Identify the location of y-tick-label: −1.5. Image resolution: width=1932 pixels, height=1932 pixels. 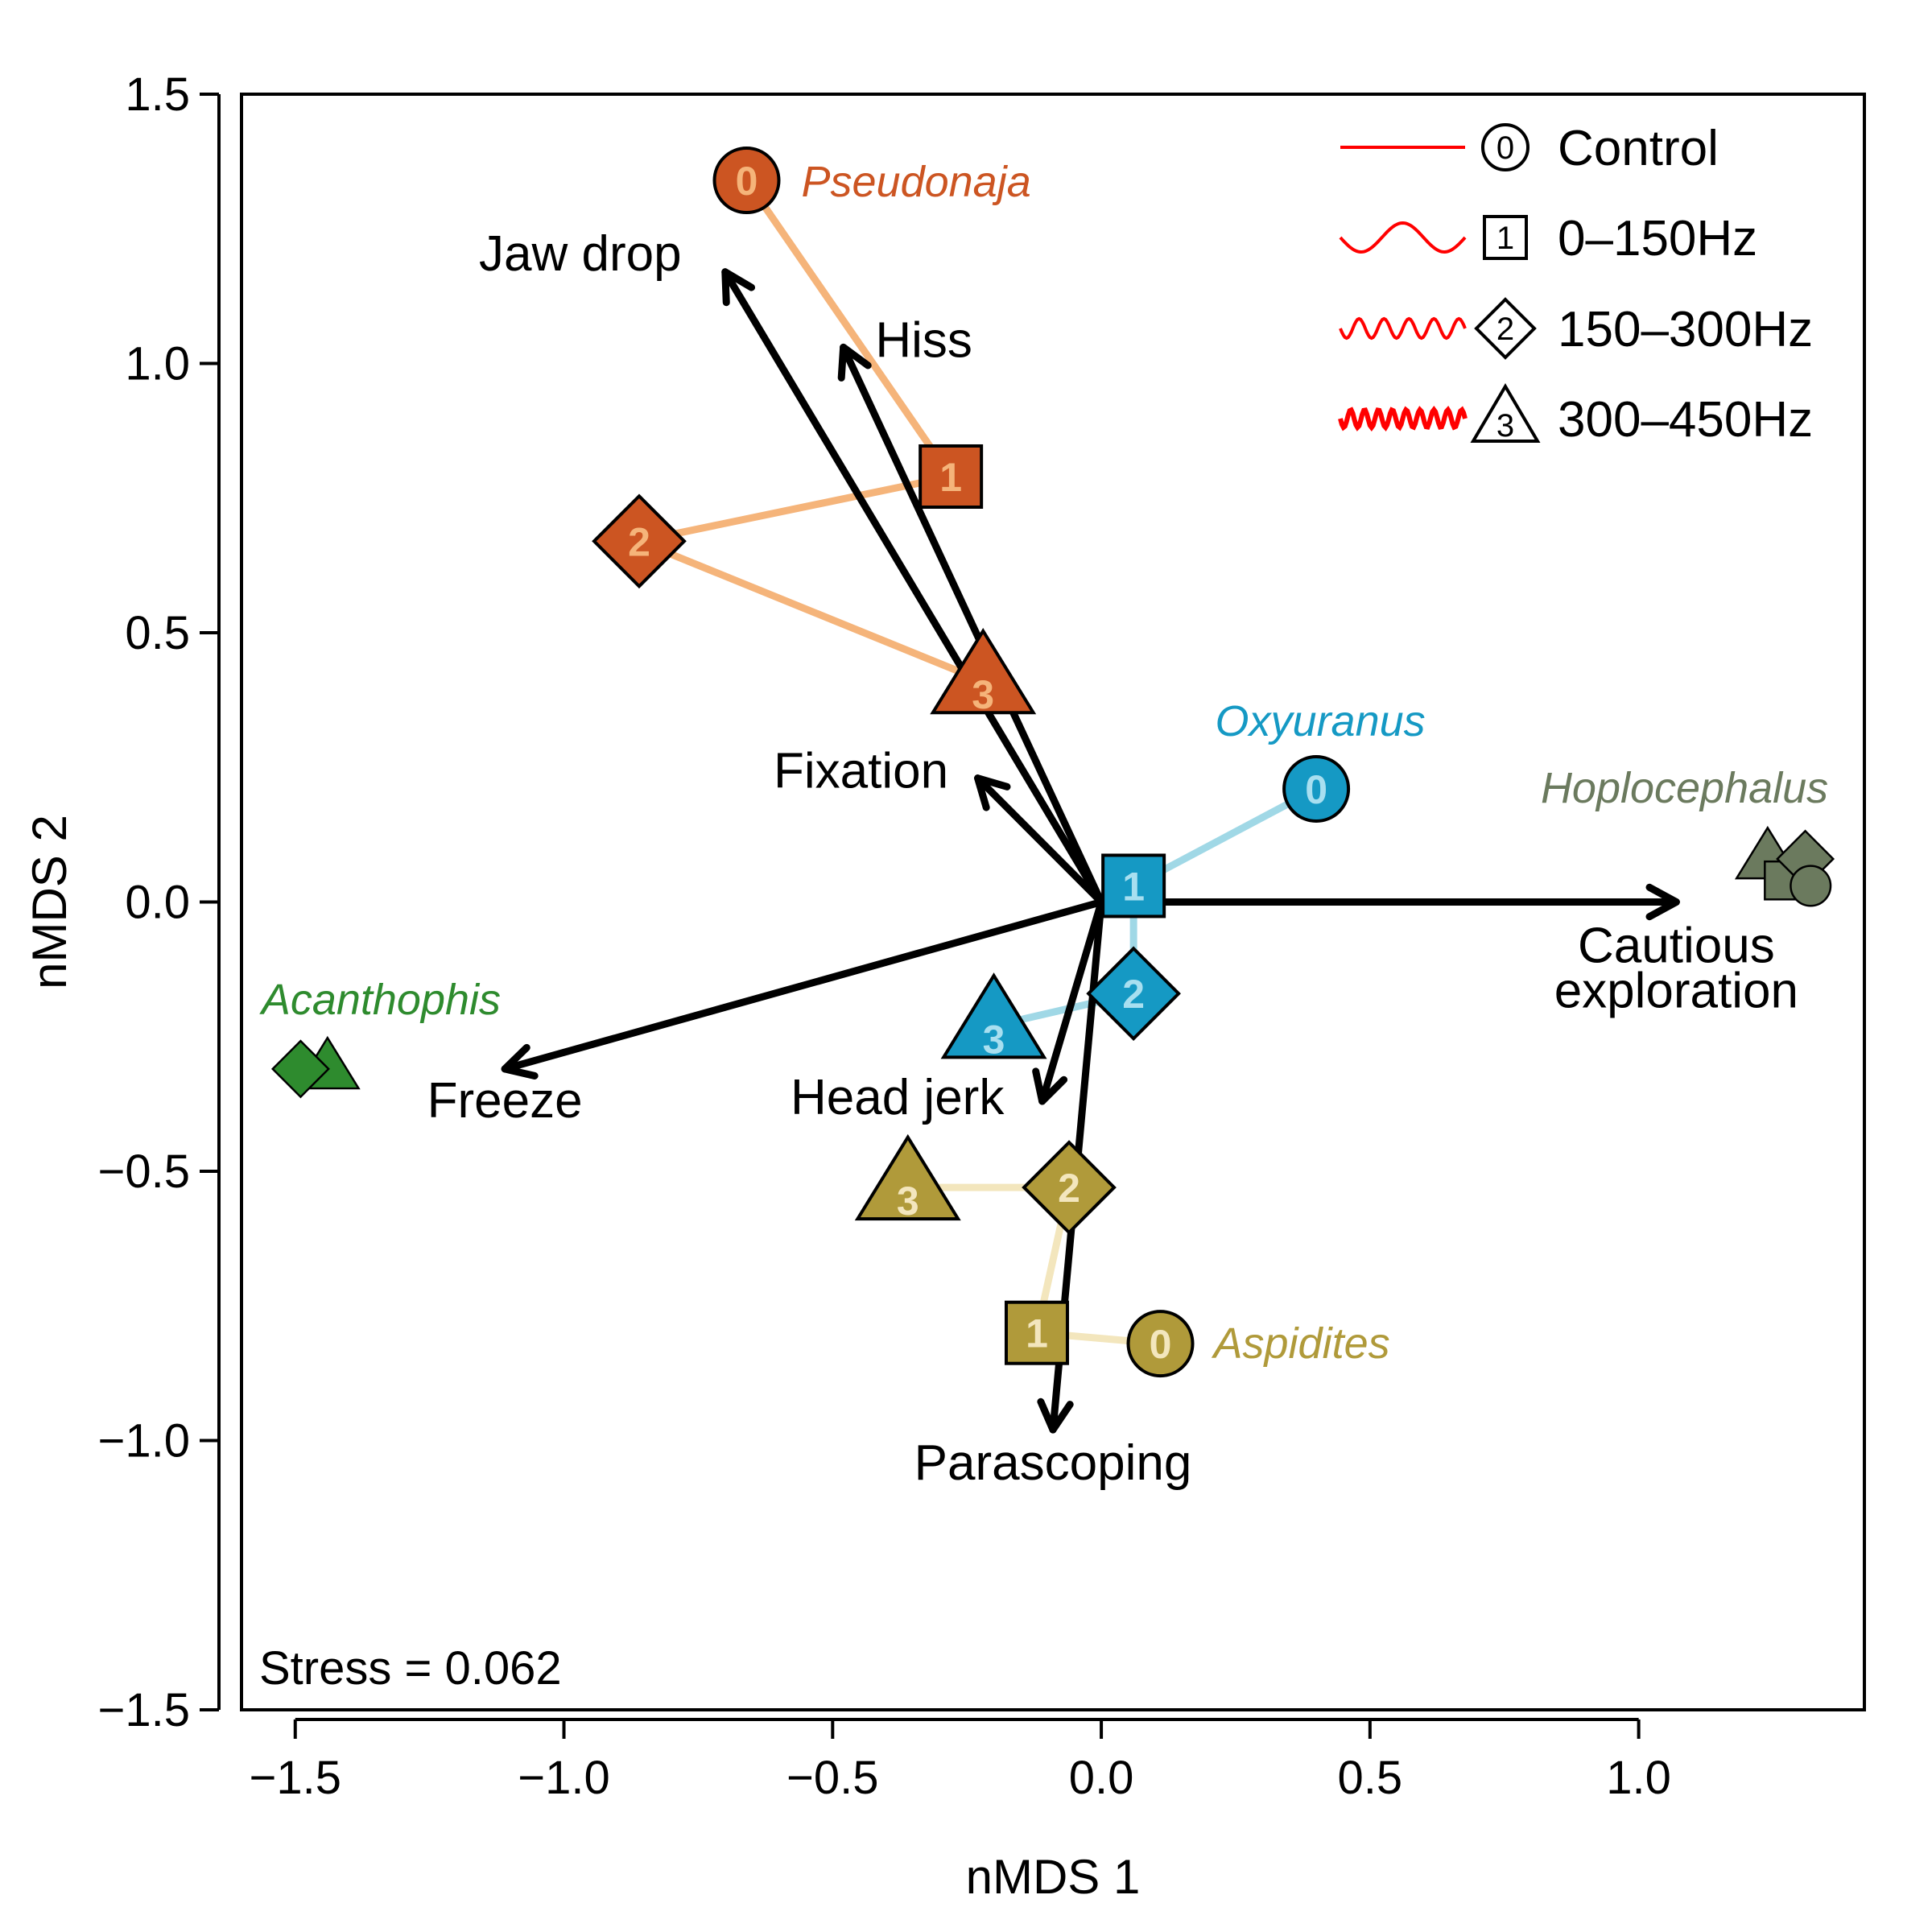
(144, 1710).